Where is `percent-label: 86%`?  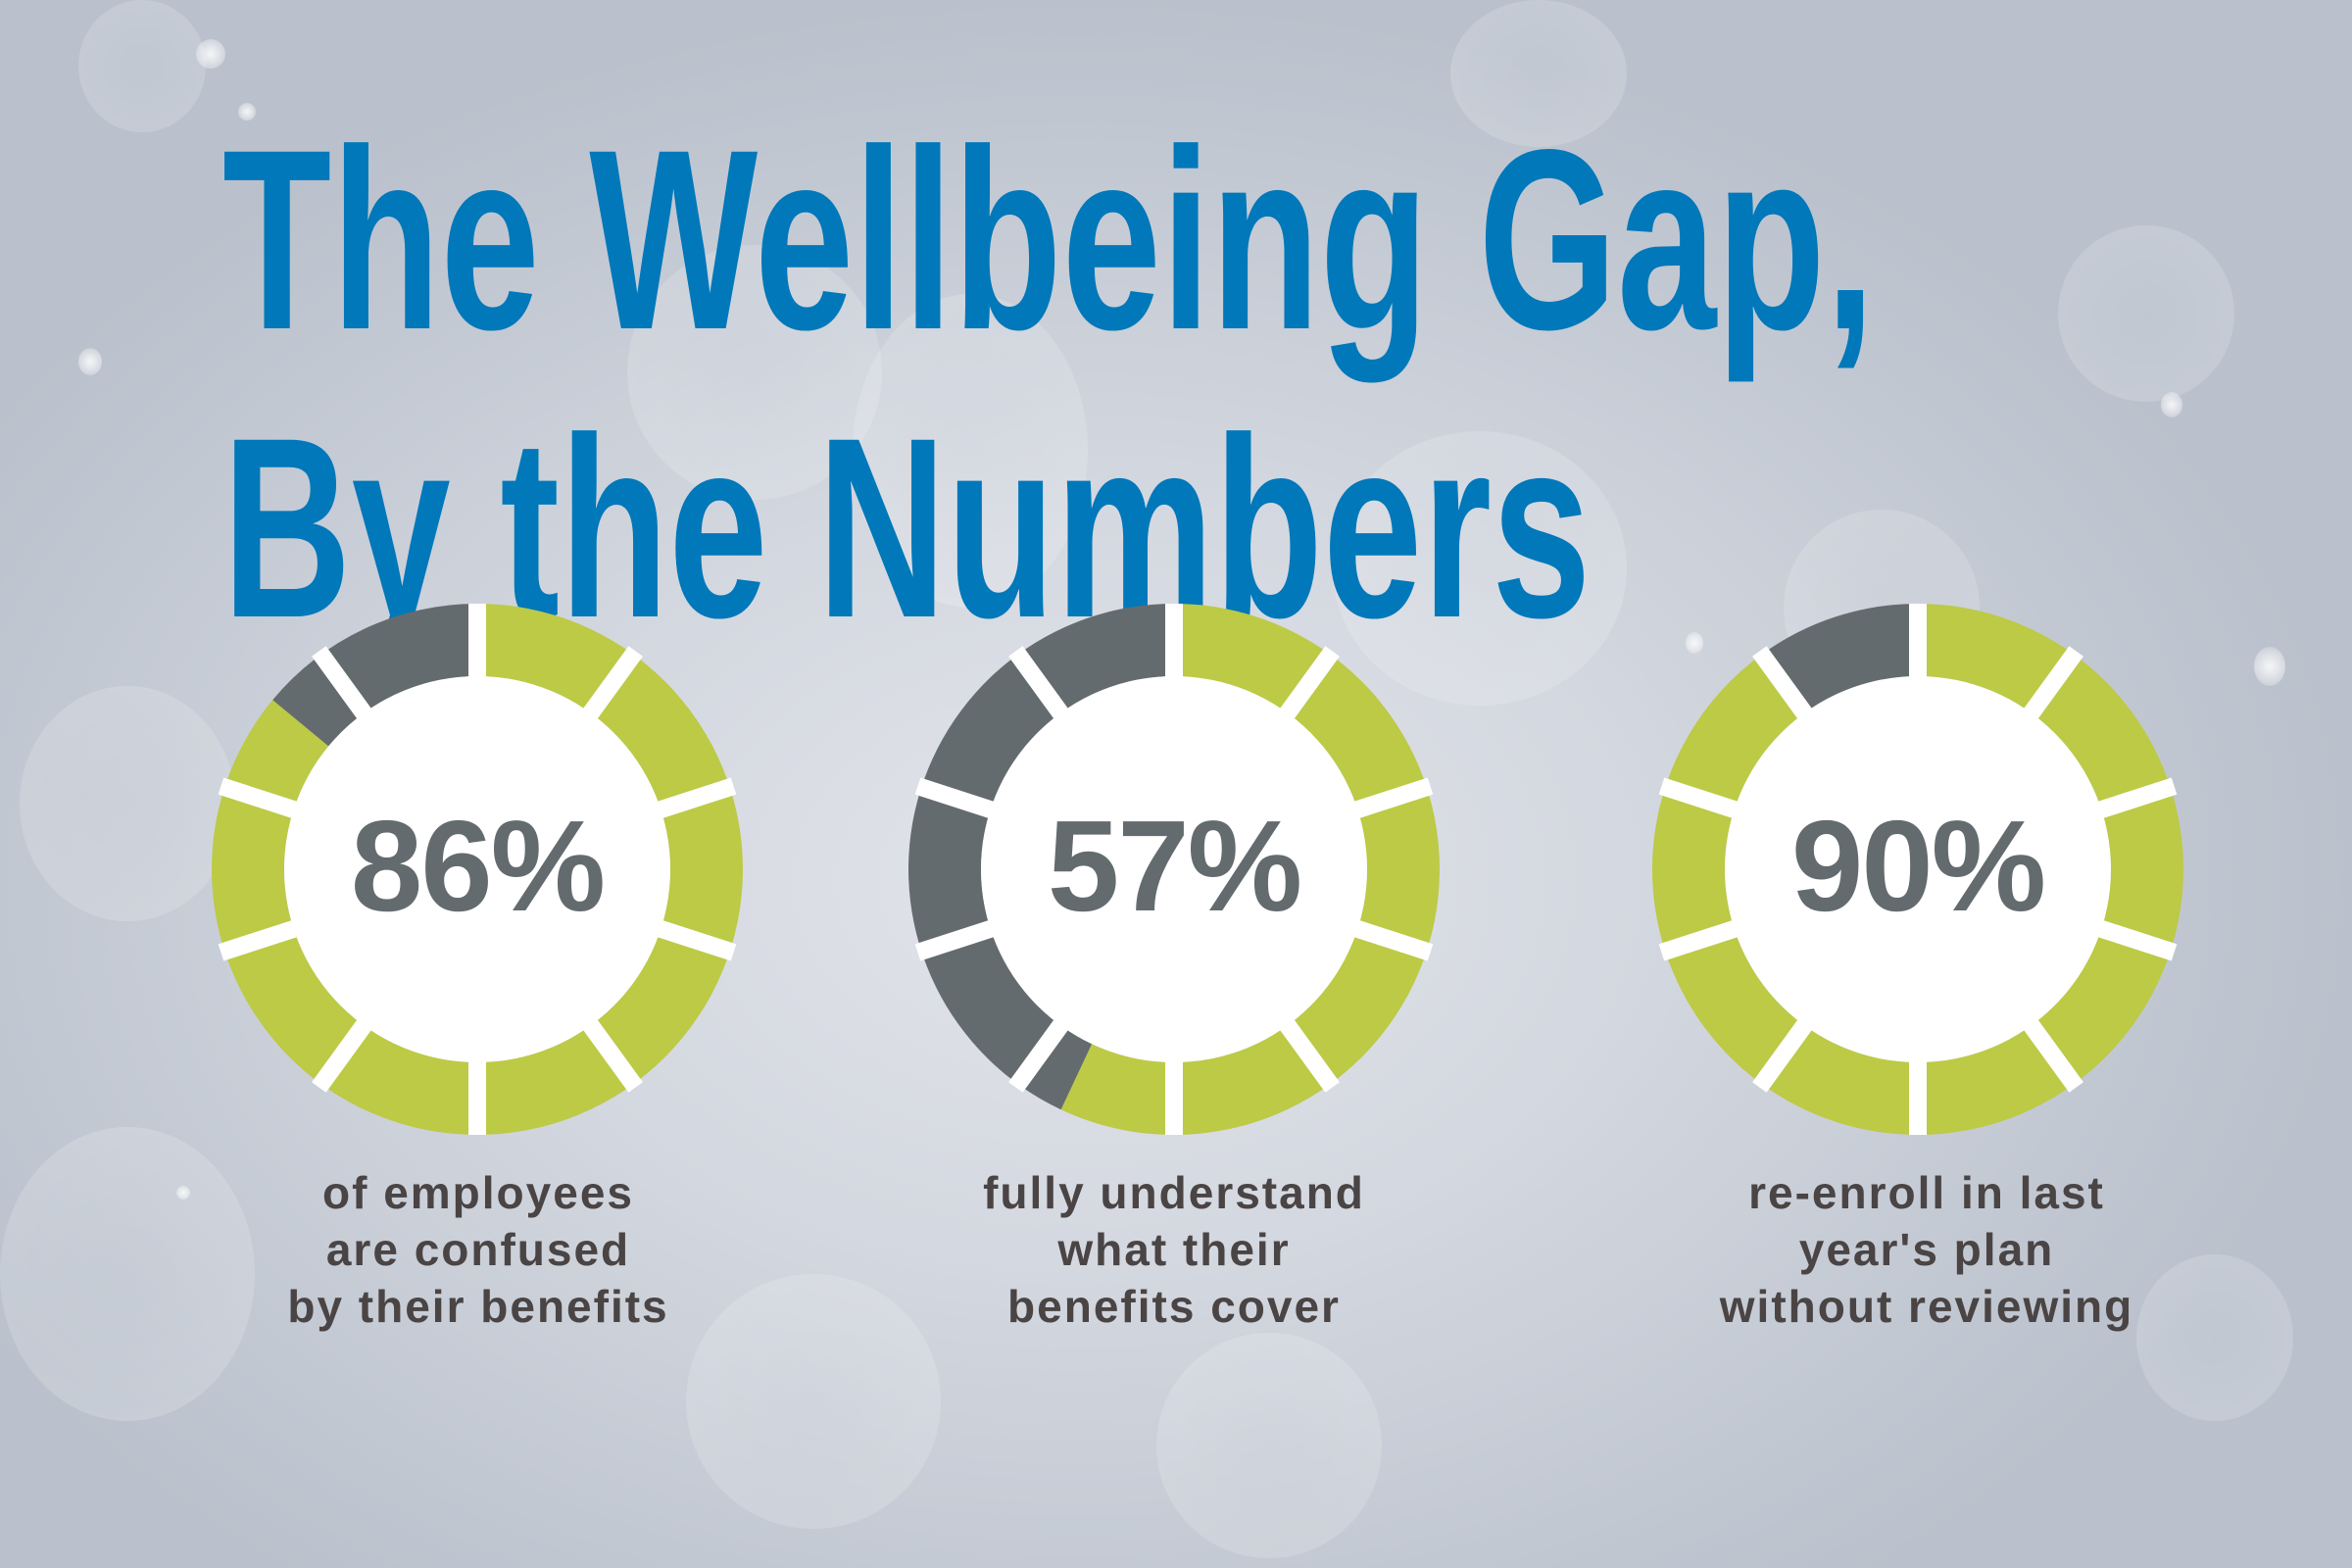 percent-label: 86% is located at coordinates (478, 865).